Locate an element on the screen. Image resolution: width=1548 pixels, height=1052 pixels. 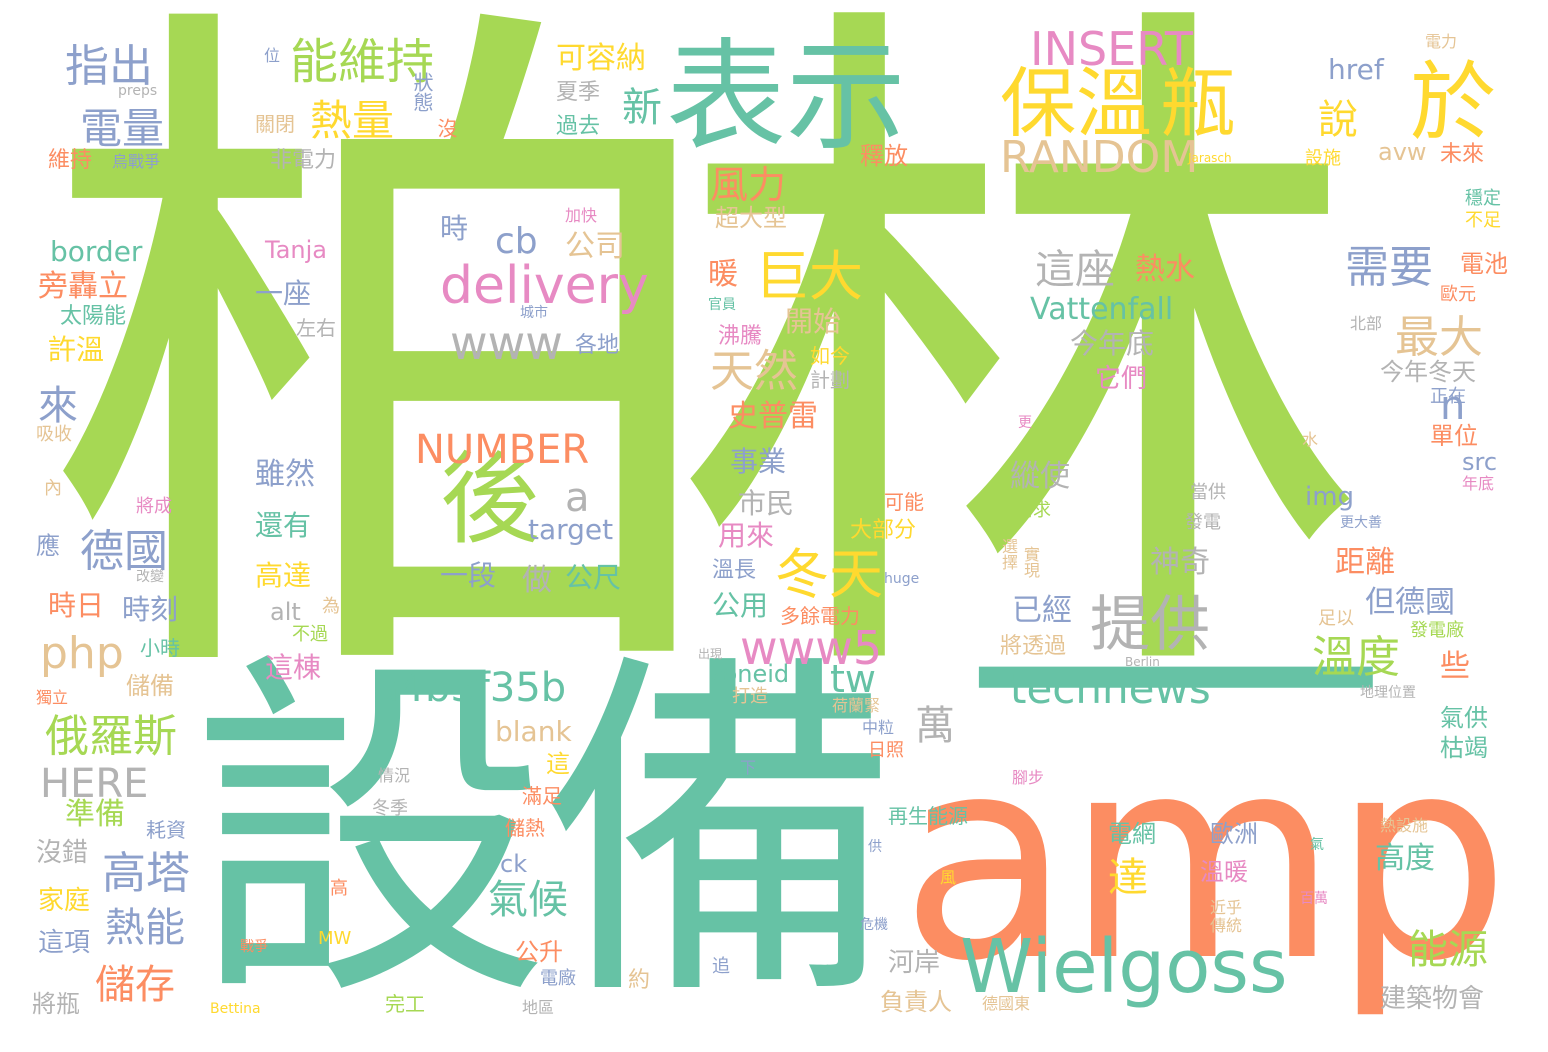
cloud-word: 冬季 is located at coordinates (390, 808).